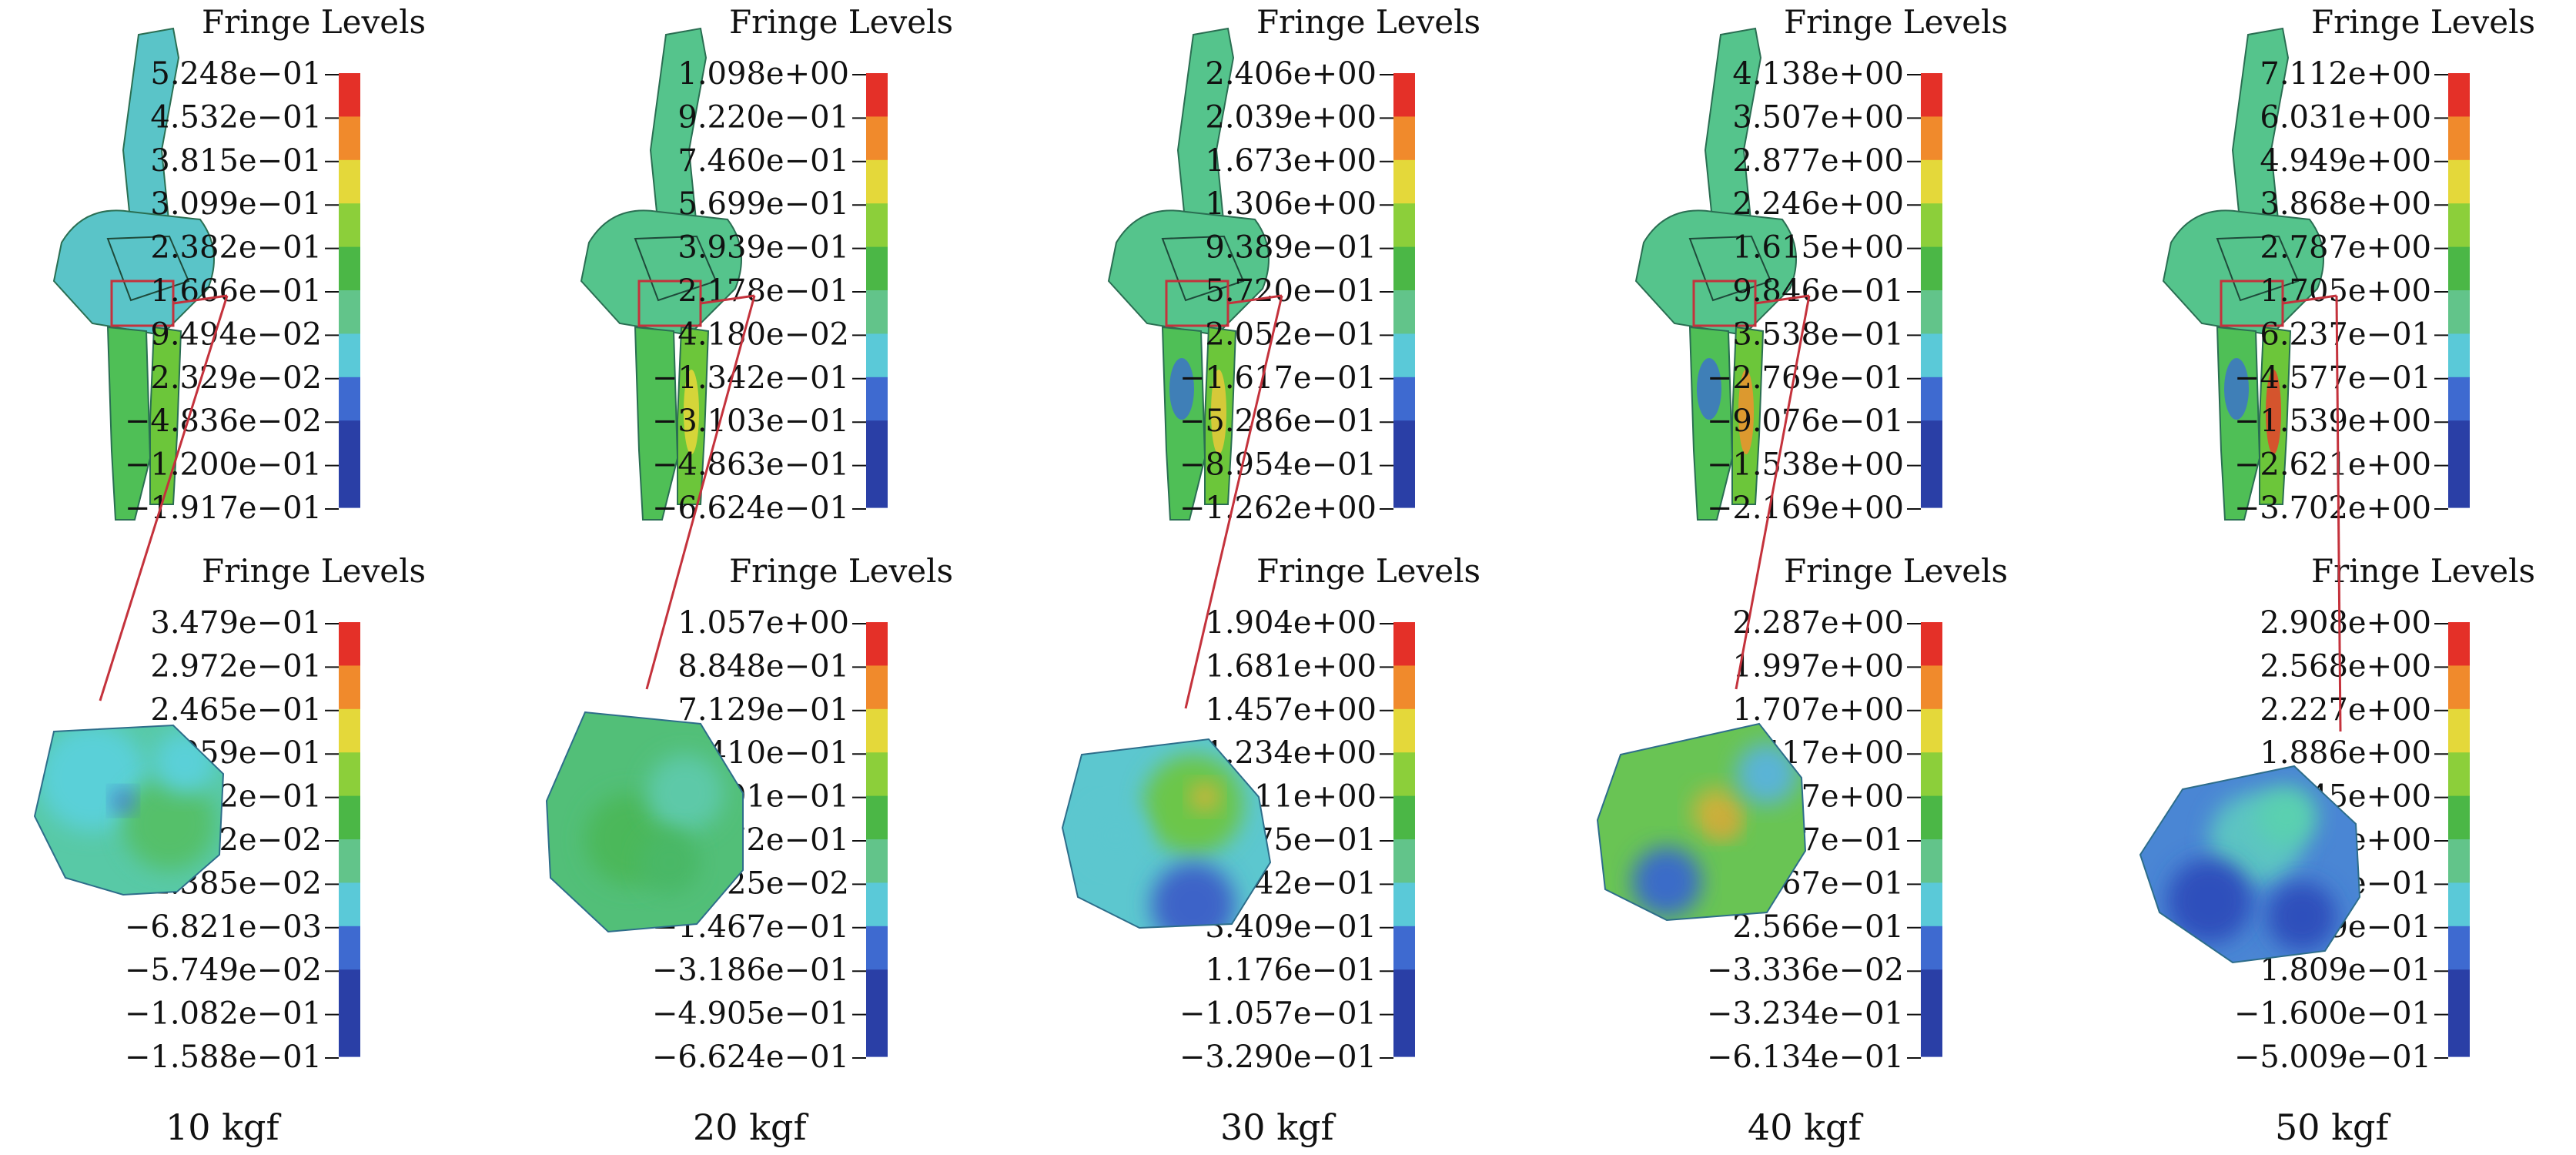 The width and height of the screenshot is (2576, 1155). Describe the element at coordinates (751, 970) in the screenshot. I see `bottom-level-label: −3.186e−01` at that location.